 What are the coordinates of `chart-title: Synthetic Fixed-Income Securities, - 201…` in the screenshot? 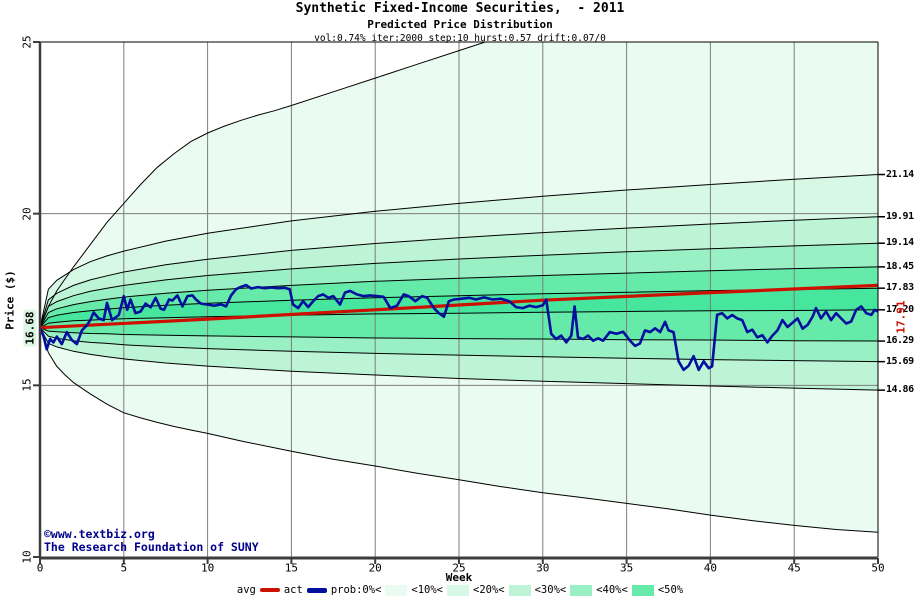 It's located at (460, 8).